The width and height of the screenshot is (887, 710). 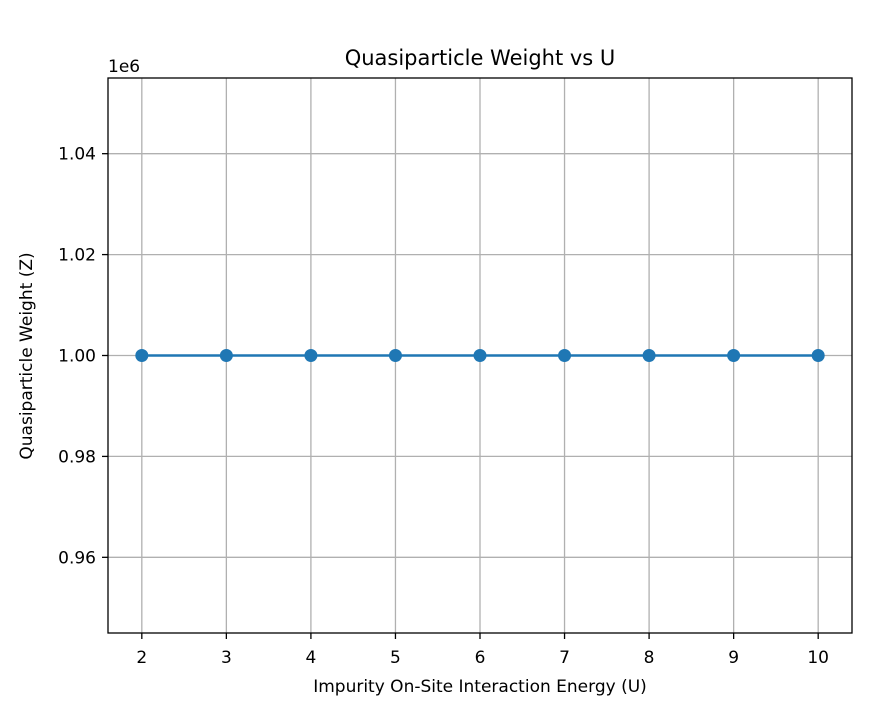 What do you see at coordinates (395, 658) in the screenshot?
I see `x-tick-label: 5` at bounding box center [395, 658].